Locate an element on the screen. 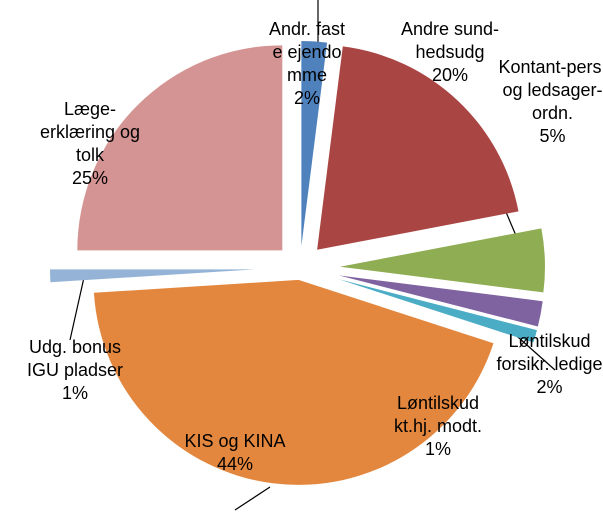 The image size is (603, 514). slice-label: Løntilskud forsikr. ledige 2% is located at coordinates (547, 364).